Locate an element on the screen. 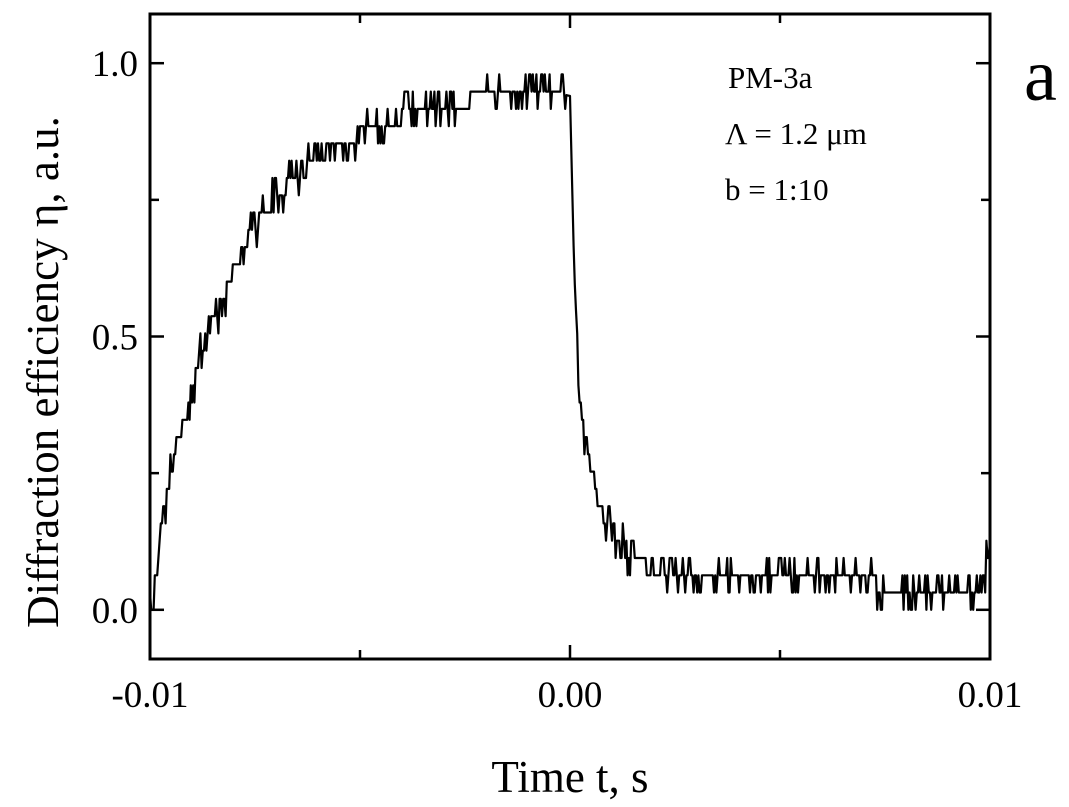 Image resolution: width=1069 pixels, height=807 pixels. annotation-sample: PM-3a is located at coordinates (770, 77).